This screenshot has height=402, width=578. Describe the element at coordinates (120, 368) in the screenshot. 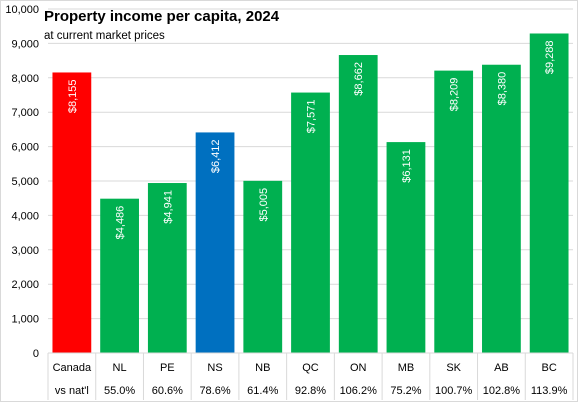

I see `x-tick-label: NL` at that location.